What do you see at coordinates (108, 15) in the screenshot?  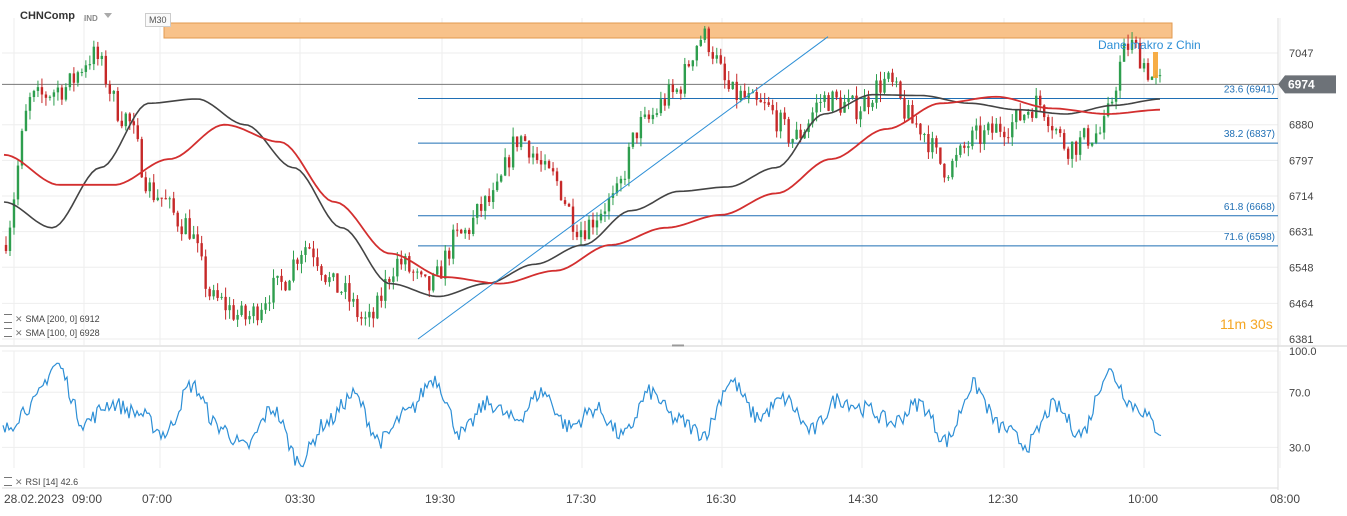 I see `symbol-dropdown-icon` at bounding box center [108, 15].